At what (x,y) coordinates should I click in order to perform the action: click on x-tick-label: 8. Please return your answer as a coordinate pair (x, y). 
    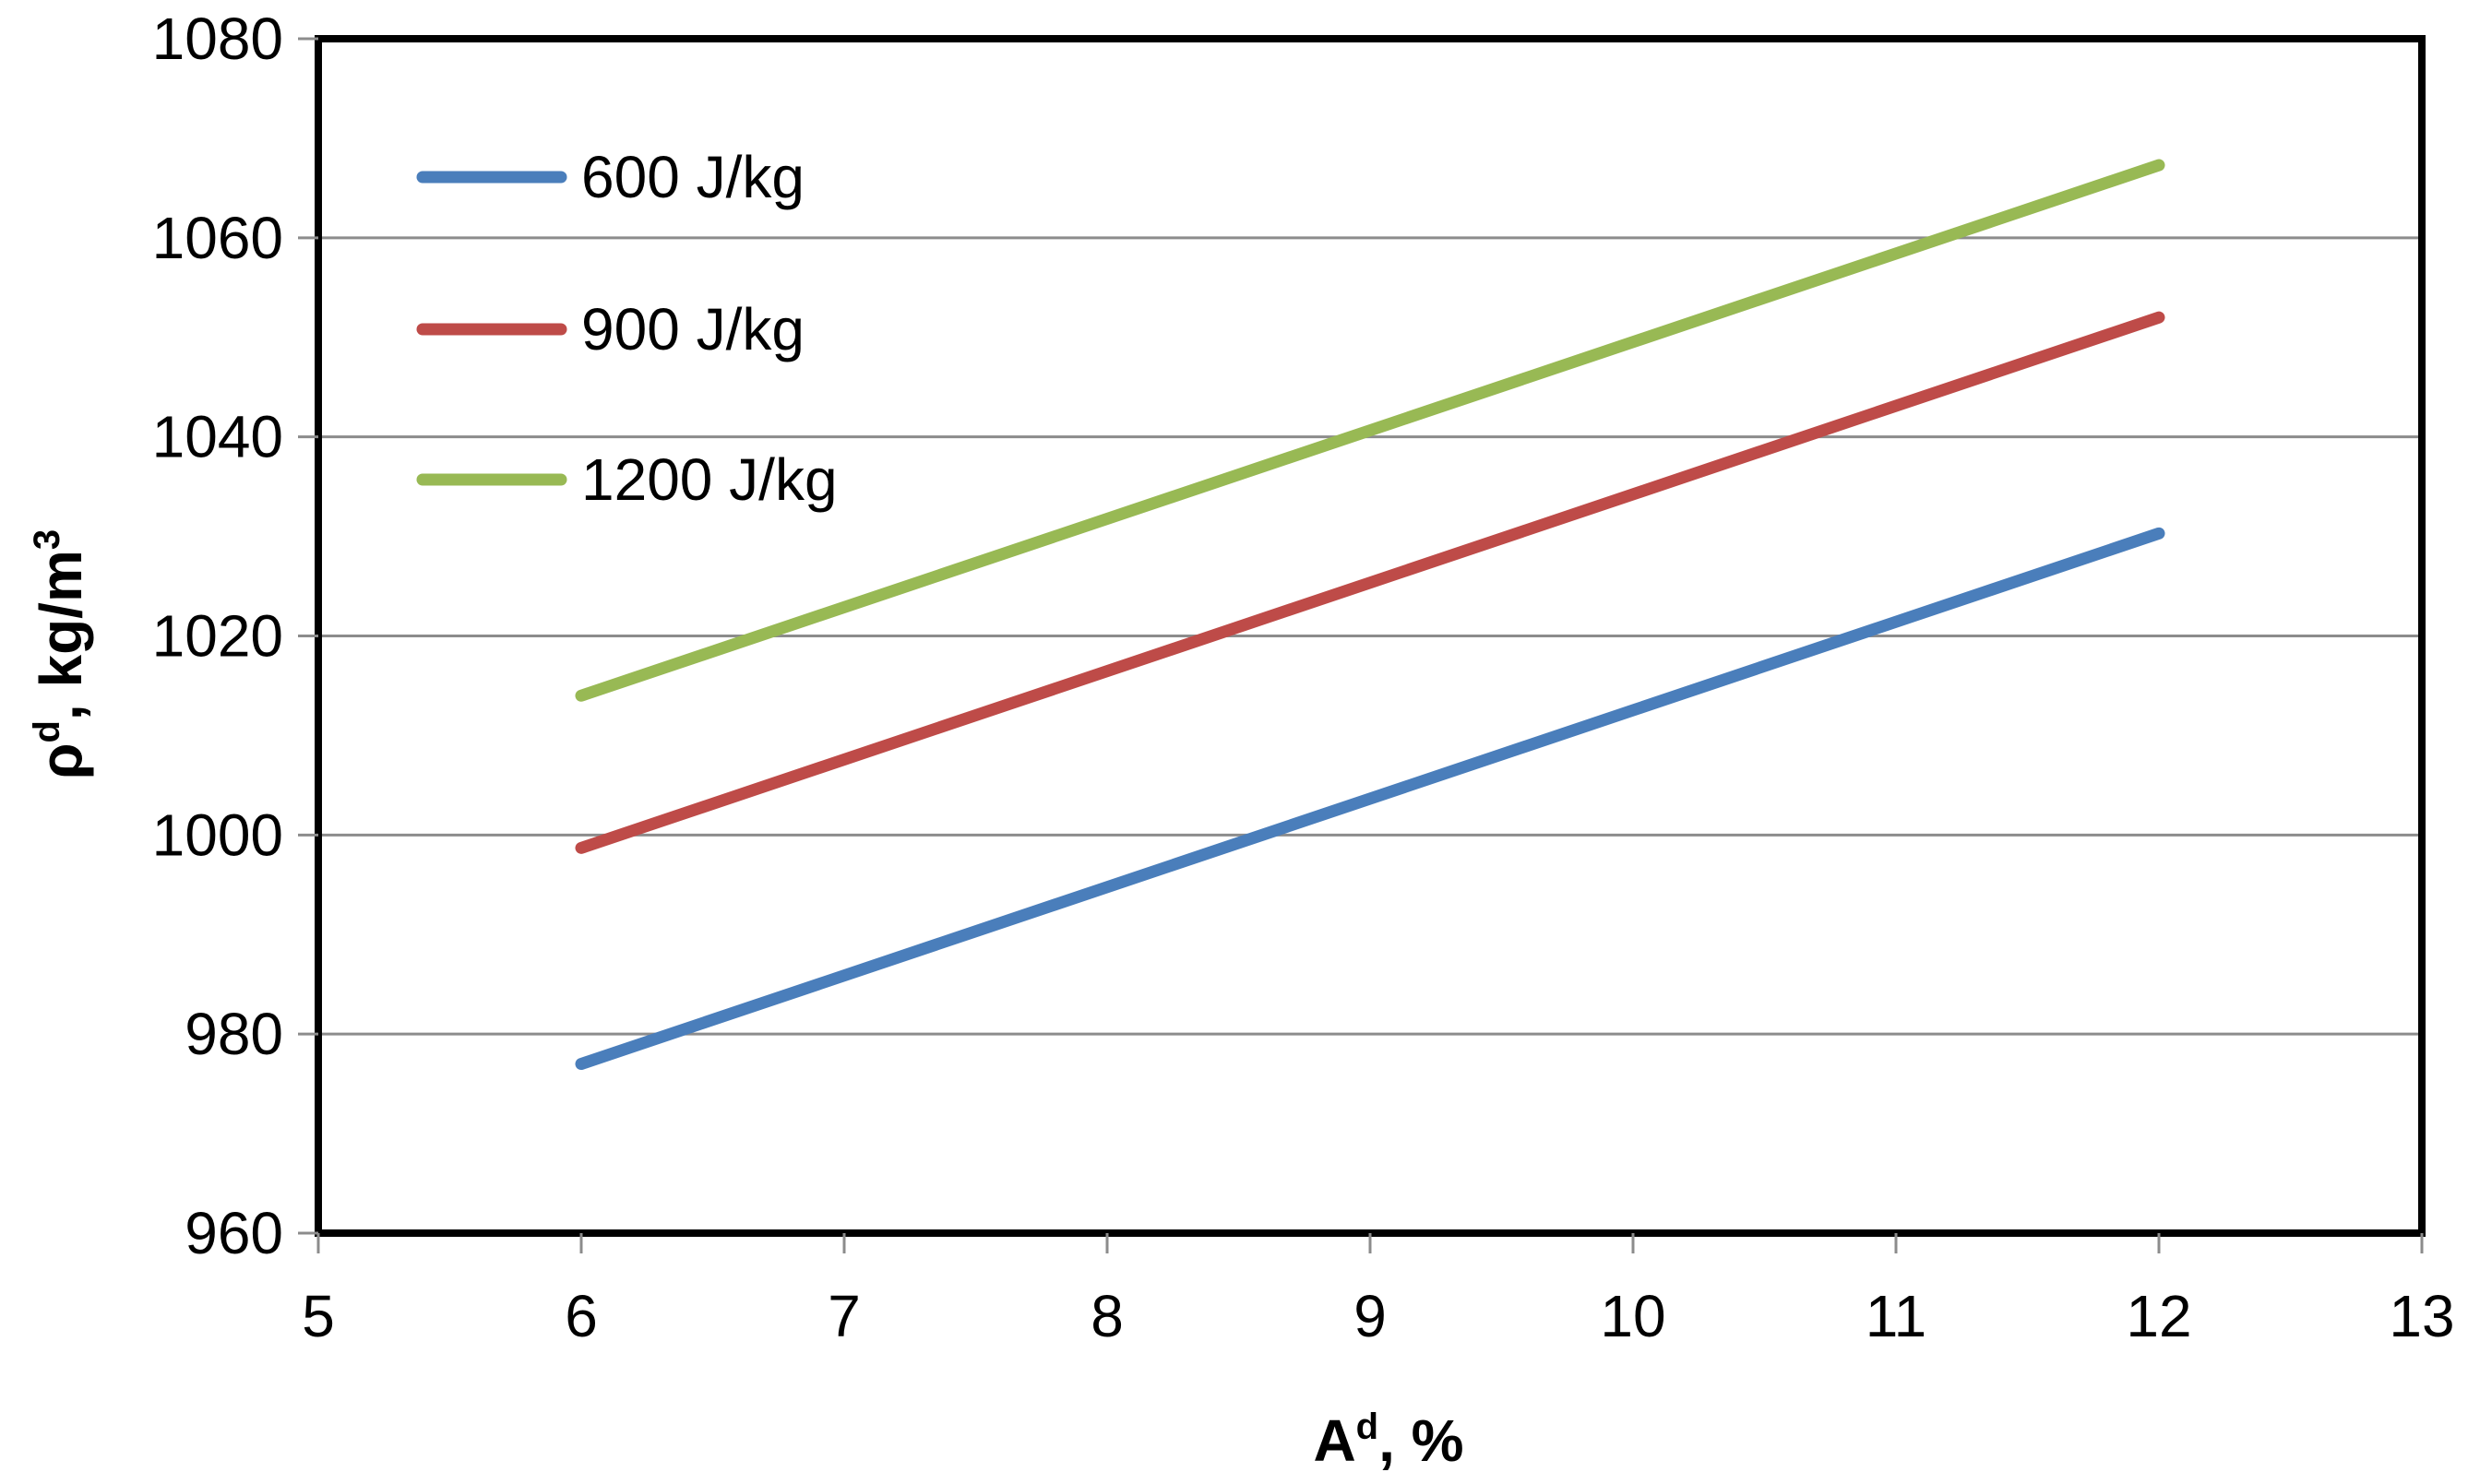
    Looking at the image, I should click on (1107, 1316).